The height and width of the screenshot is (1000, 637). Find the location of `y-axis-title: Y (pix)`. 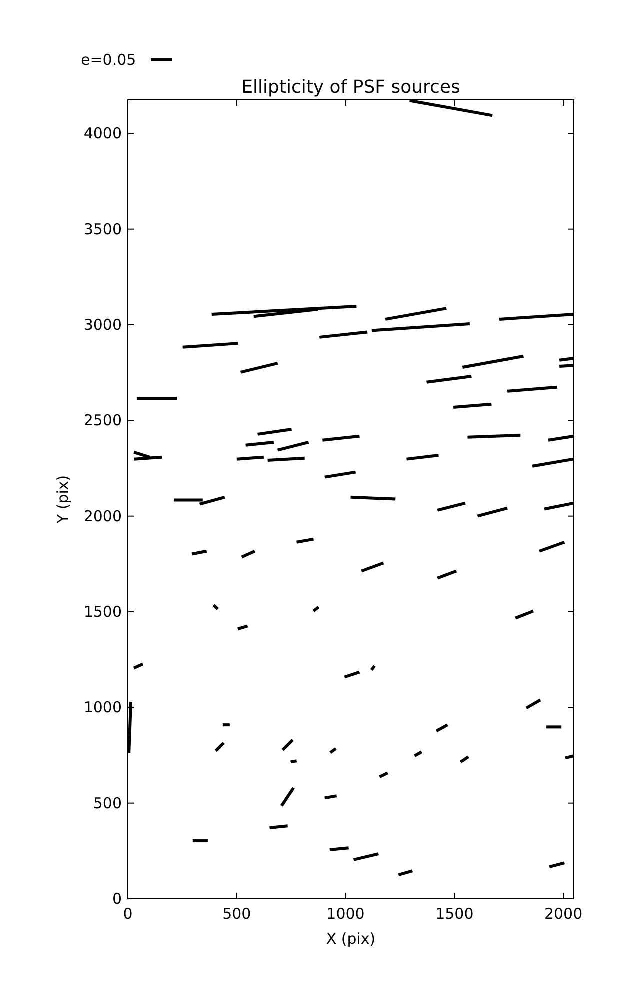

y-axis-title: Y (pix) is located at coordinates (63, 500).